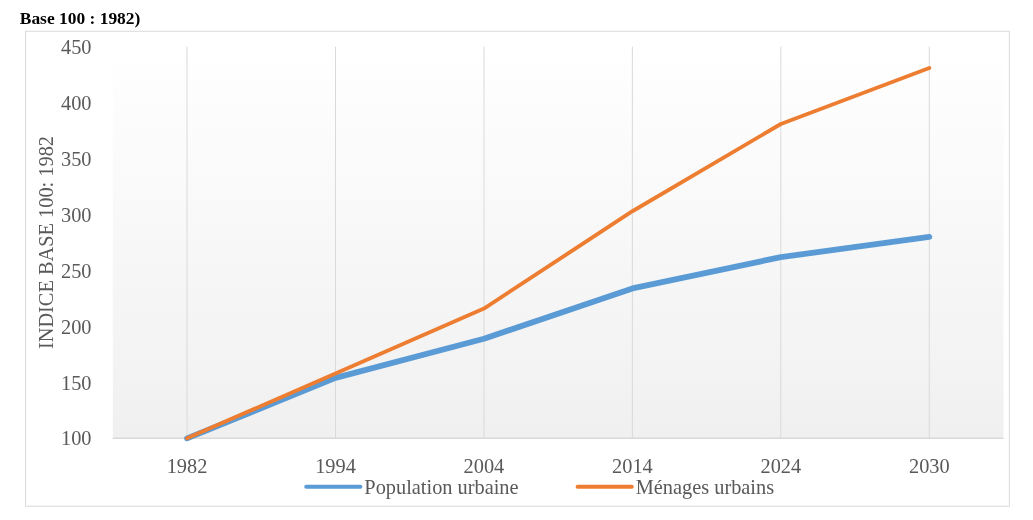 This screenshot has height=520, width=1033. I want to click on y-tick-label: 350, so click(76, 158).